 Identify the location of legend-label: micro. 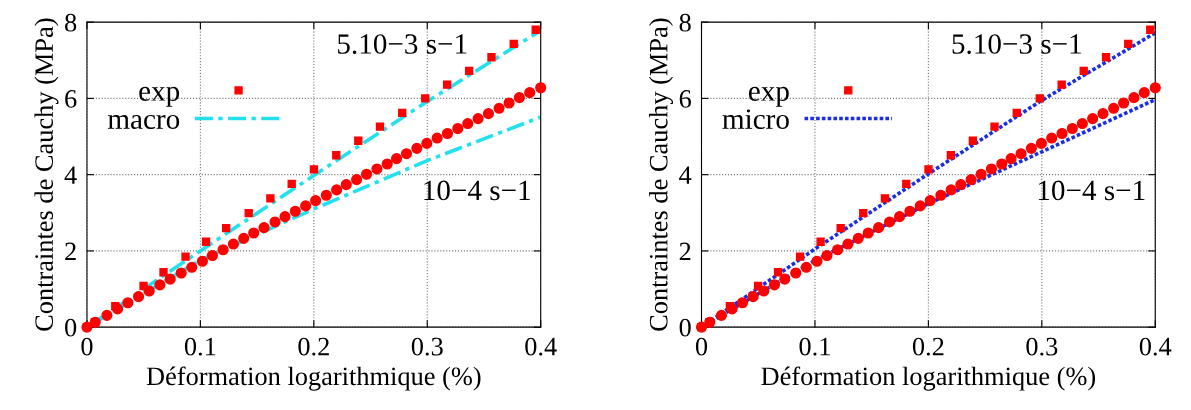
(755, 119).